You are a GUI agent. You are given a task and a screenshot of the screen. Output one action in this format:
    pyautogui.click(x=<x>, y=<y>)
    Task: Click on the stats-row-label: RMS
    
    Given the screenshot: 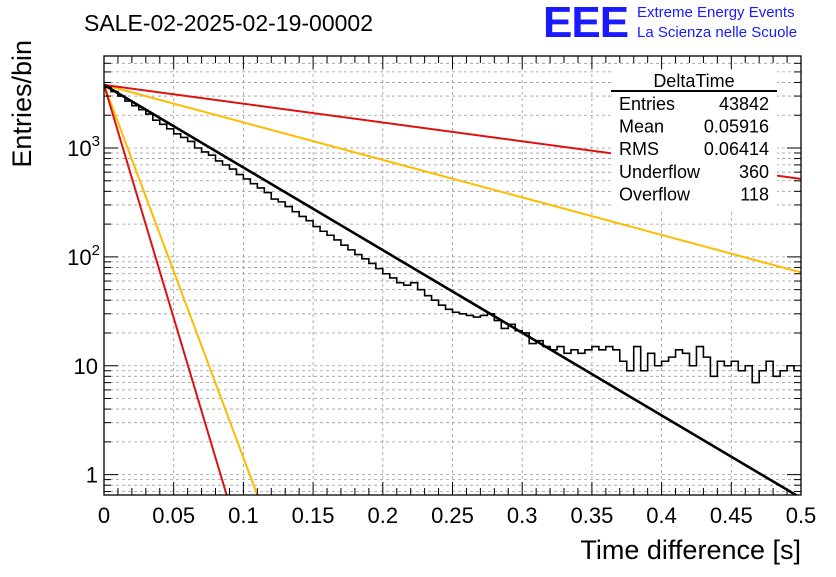 What is the action you would take?
    pyautogui.click(x=639, y=149)
    